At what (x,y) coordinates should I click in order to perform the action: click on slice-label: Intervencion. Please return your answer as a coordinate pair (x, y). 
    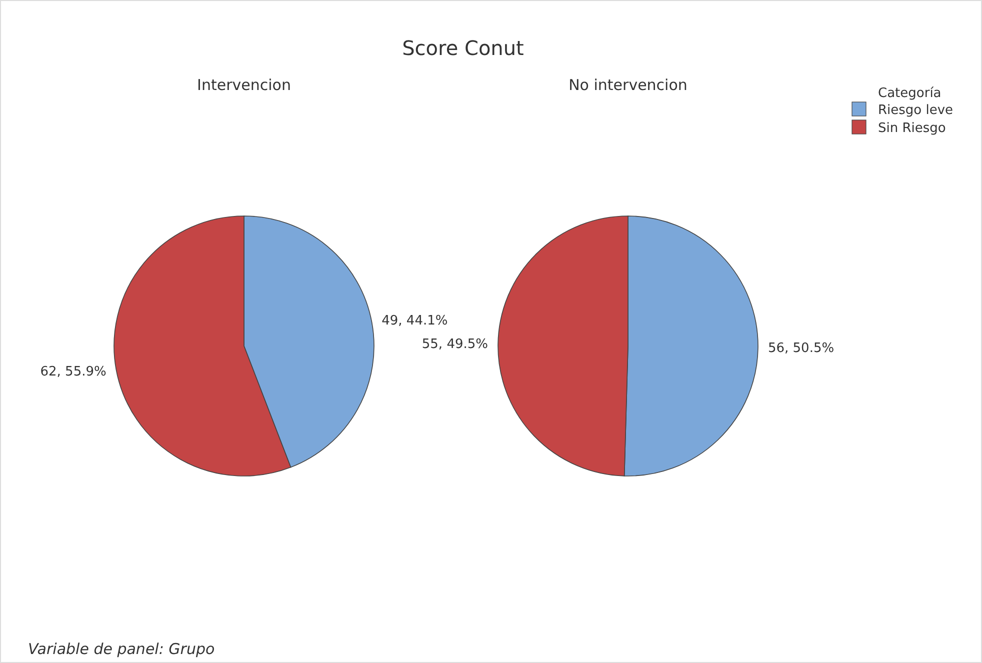
    Looking at the image, I should click on (244, 85).